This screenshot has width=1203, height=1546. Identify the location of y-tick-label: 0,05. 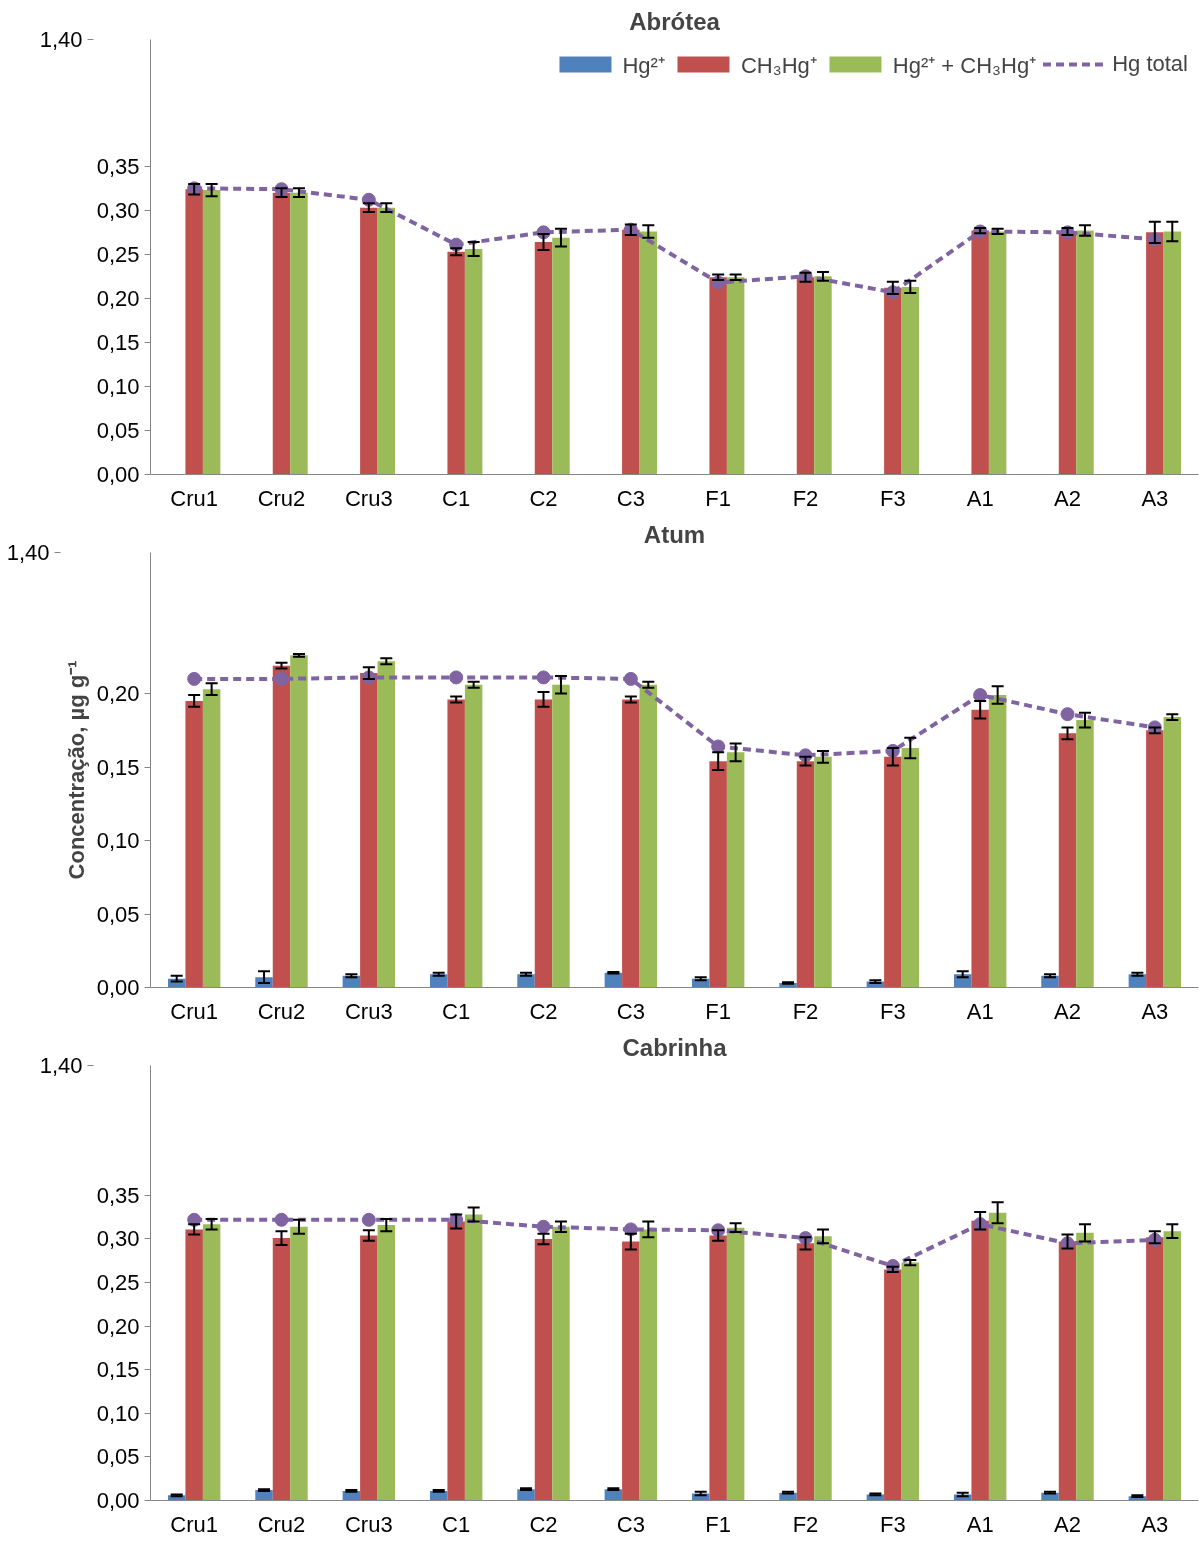
(118, 430).